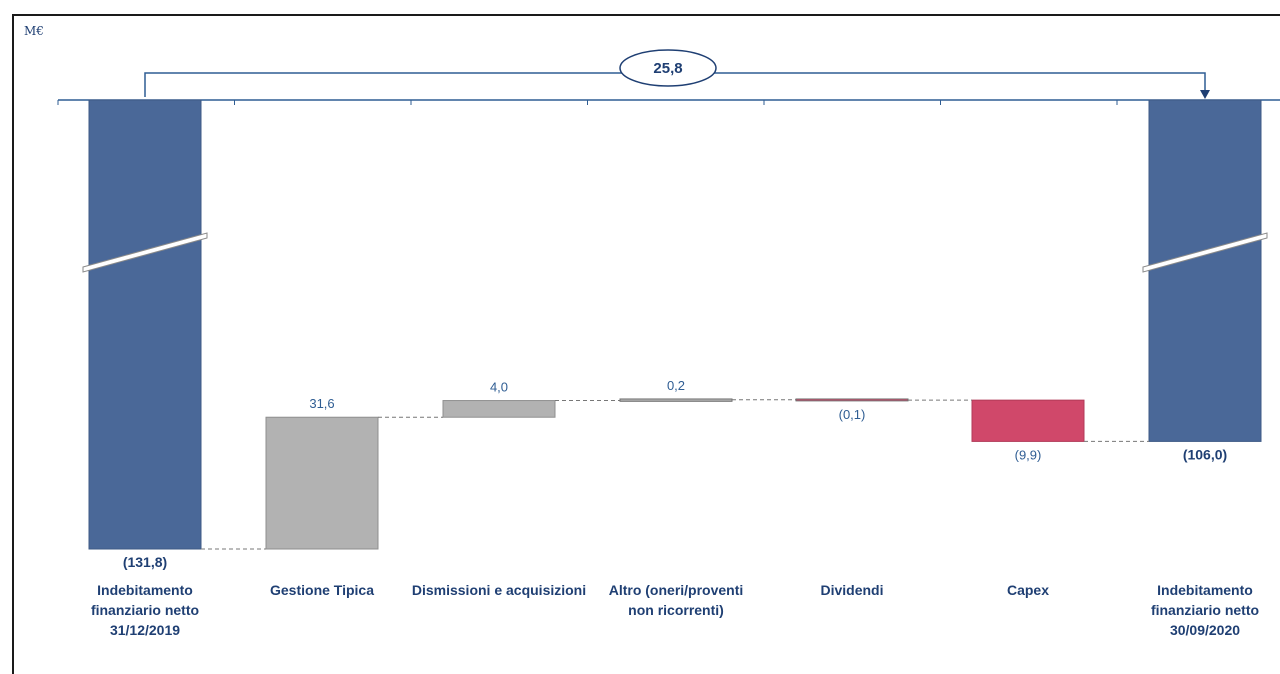 This screenshot has width=1280, height=674. I want to click on category-label: non ricorrenti), so click(676, 610).